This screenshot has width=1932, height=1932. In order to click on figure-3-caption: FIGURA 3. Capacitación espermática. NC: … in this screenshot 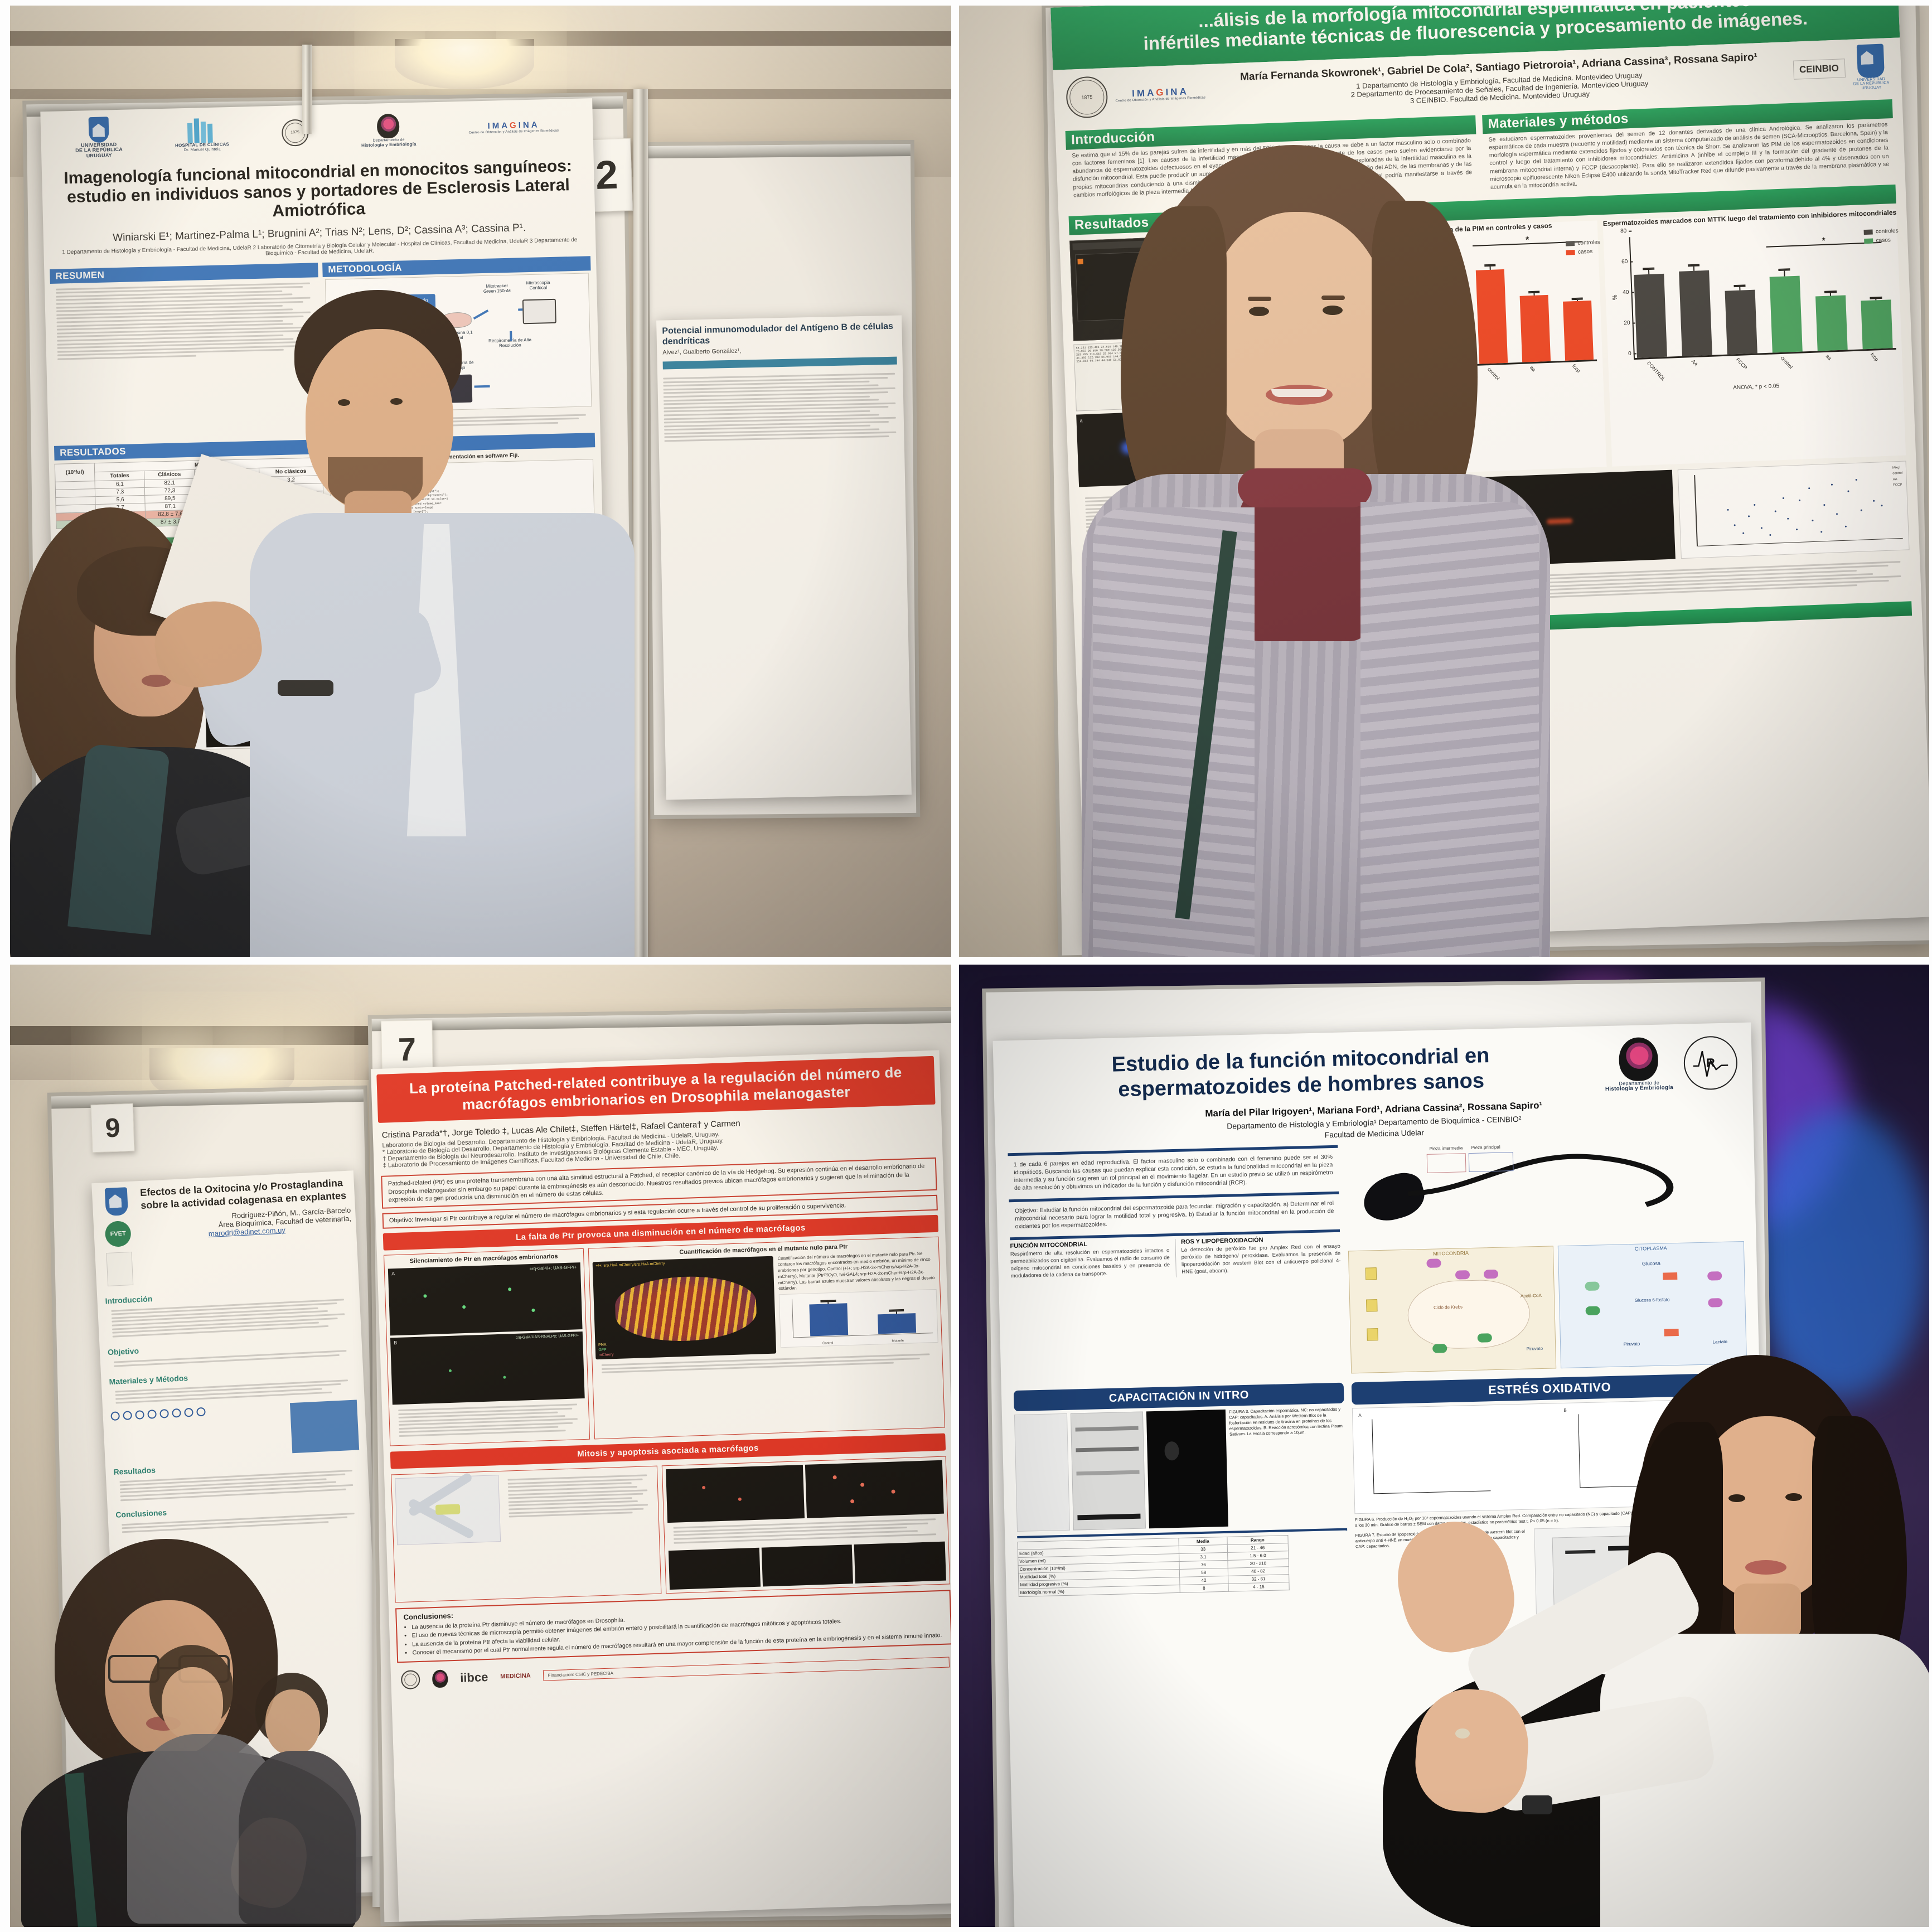, I will do `click(1285, 1422)`.